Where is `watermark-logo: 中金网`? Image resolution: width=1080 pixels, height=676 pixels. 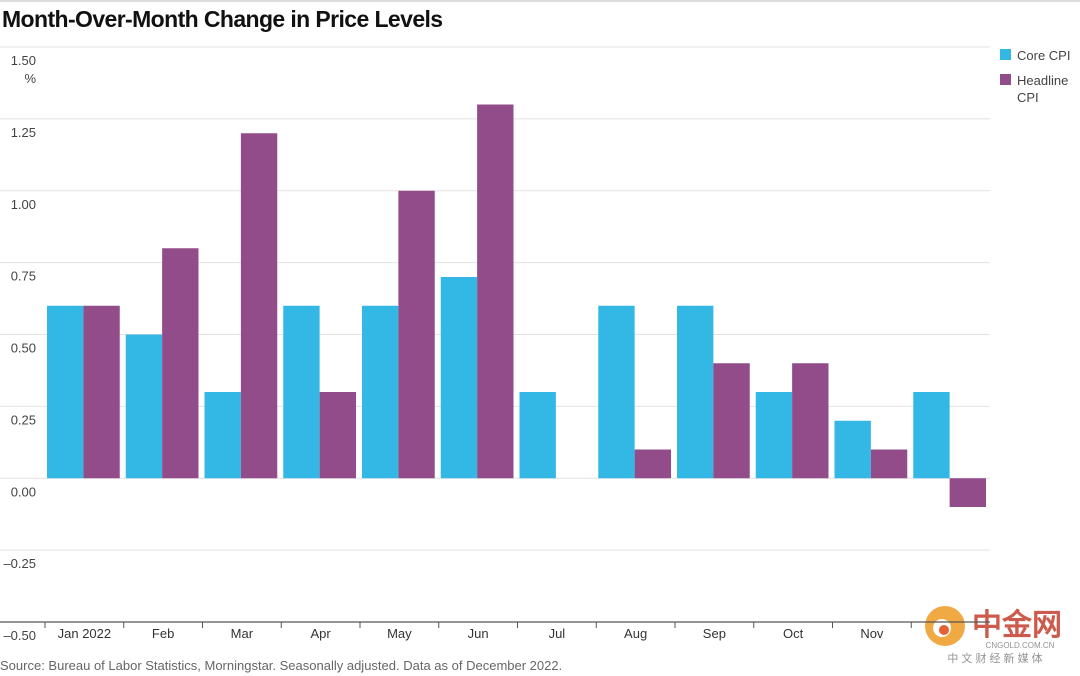 watermark-logo: 中金网 is located at coordinates (1017, 625).